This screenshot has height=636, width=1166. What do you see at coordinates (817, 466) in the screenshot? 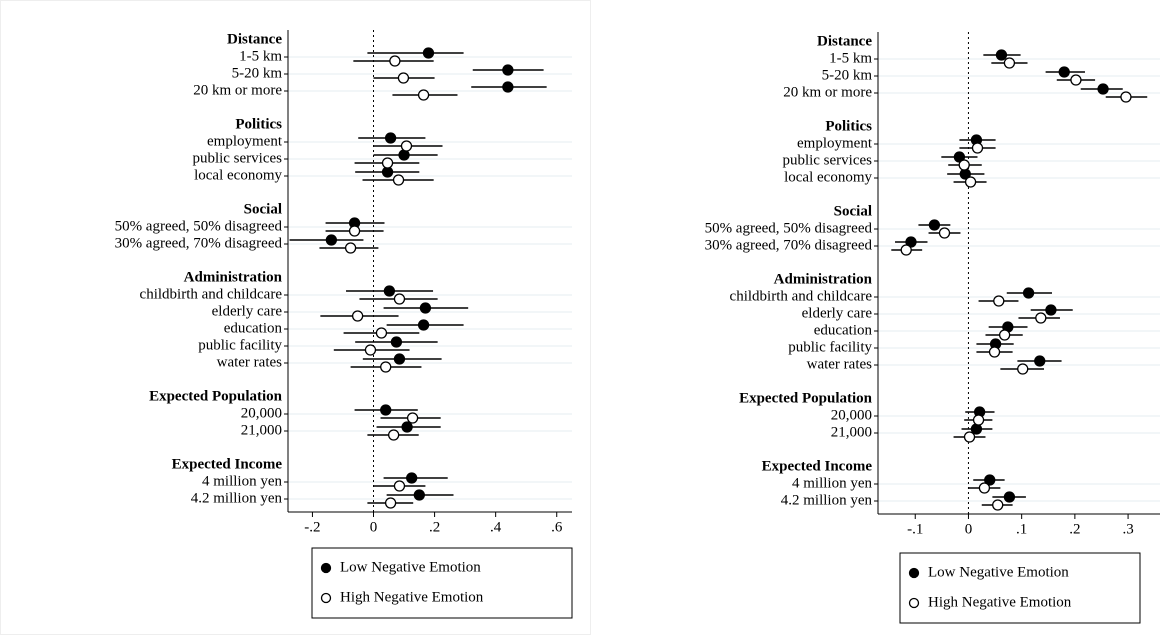
I see `group-label: Expected Income` at bounding box center [817, 466].